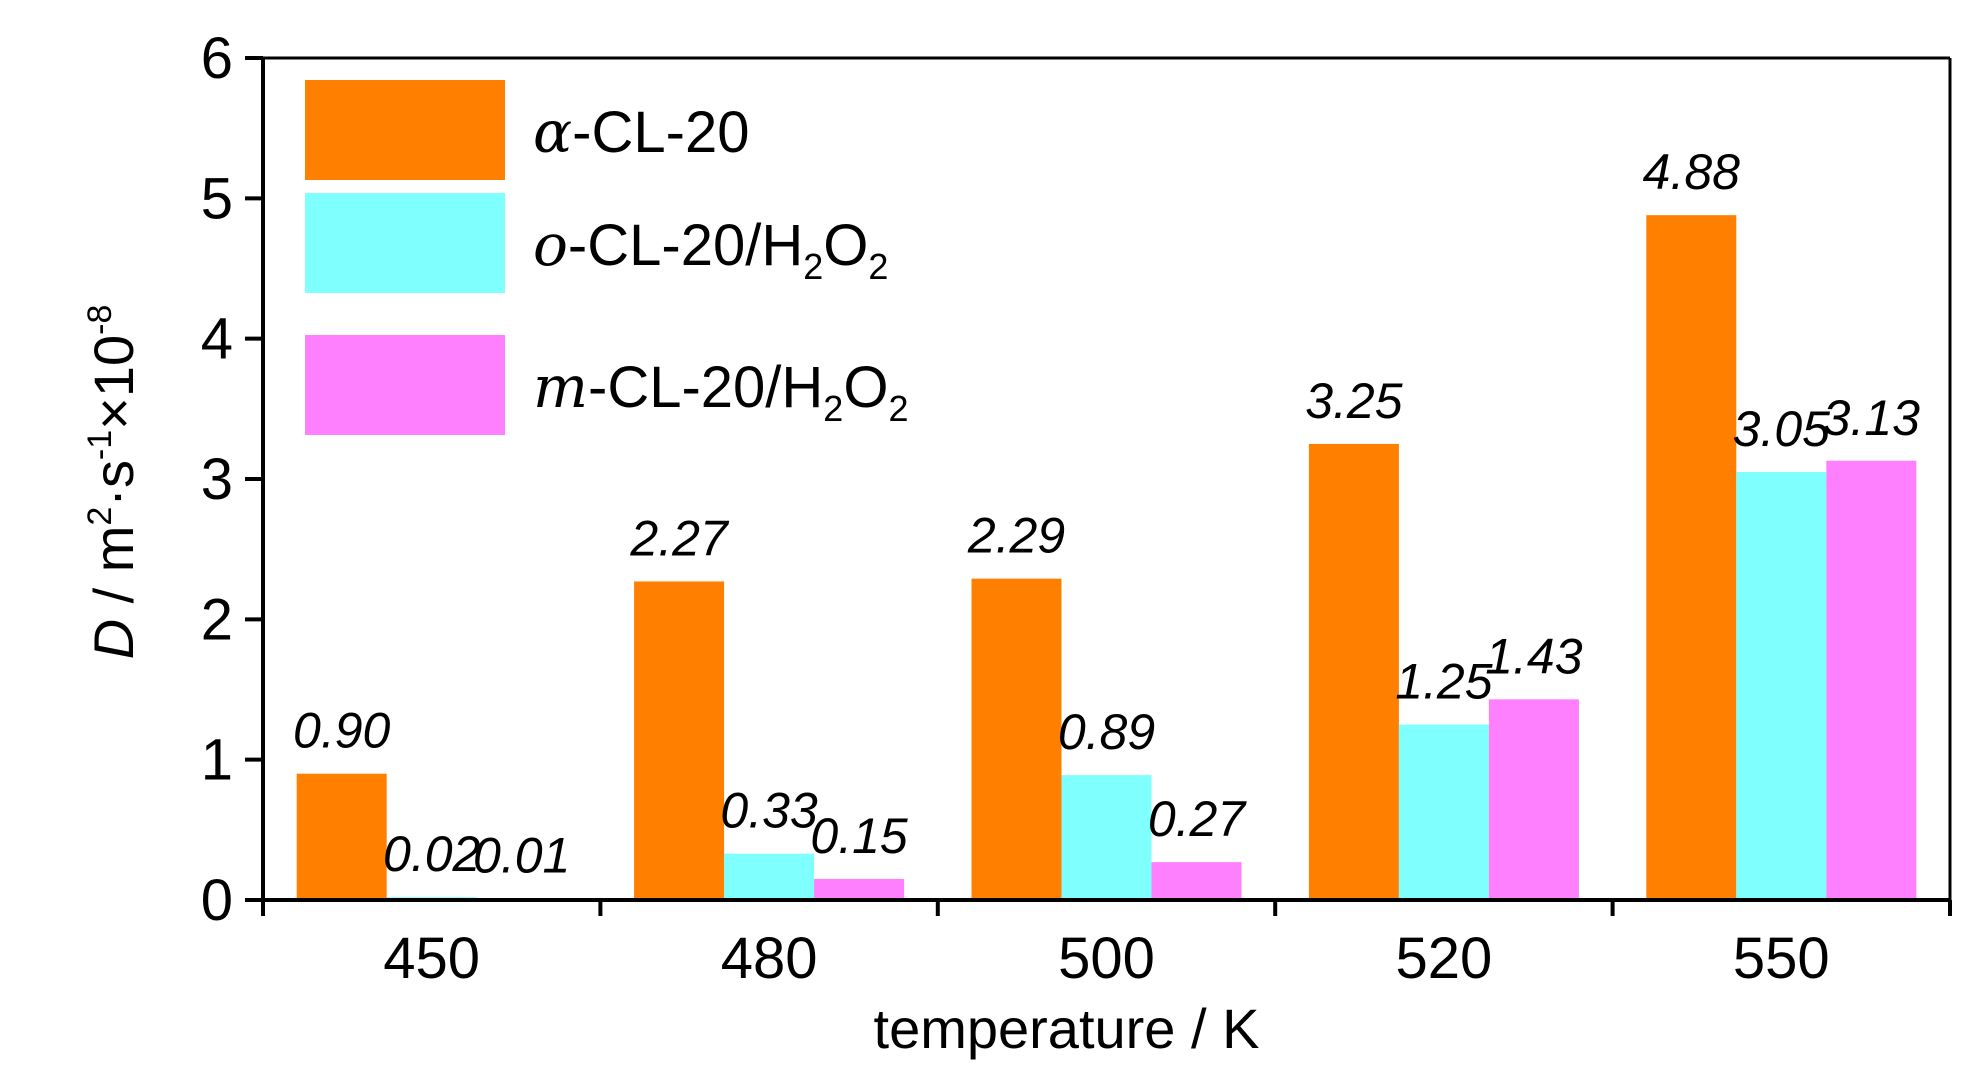 The width and height of the screenshot is (1984, 1068). I want to click on x-tick-label: 550, so click(1781, 958).